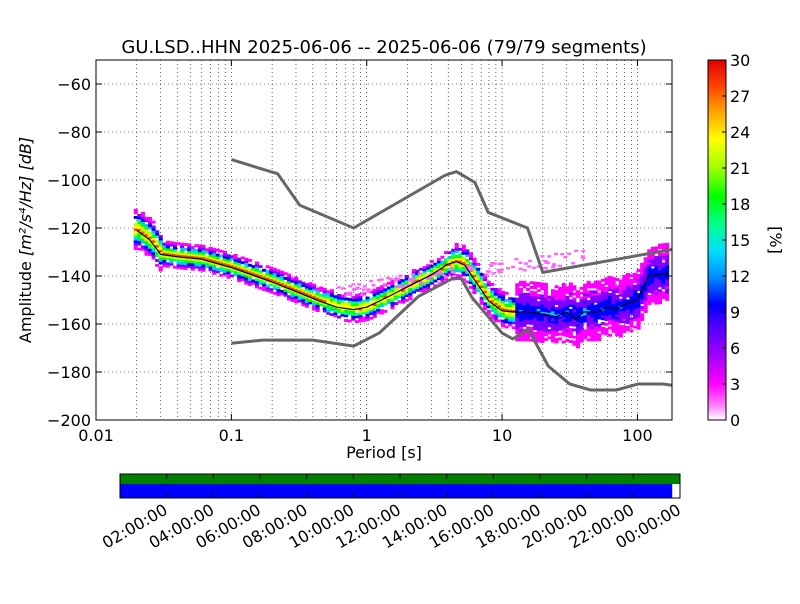 This screenshot has width=800, height=604. I want to click on x-tick-label: 0.01, so click(96, 435).